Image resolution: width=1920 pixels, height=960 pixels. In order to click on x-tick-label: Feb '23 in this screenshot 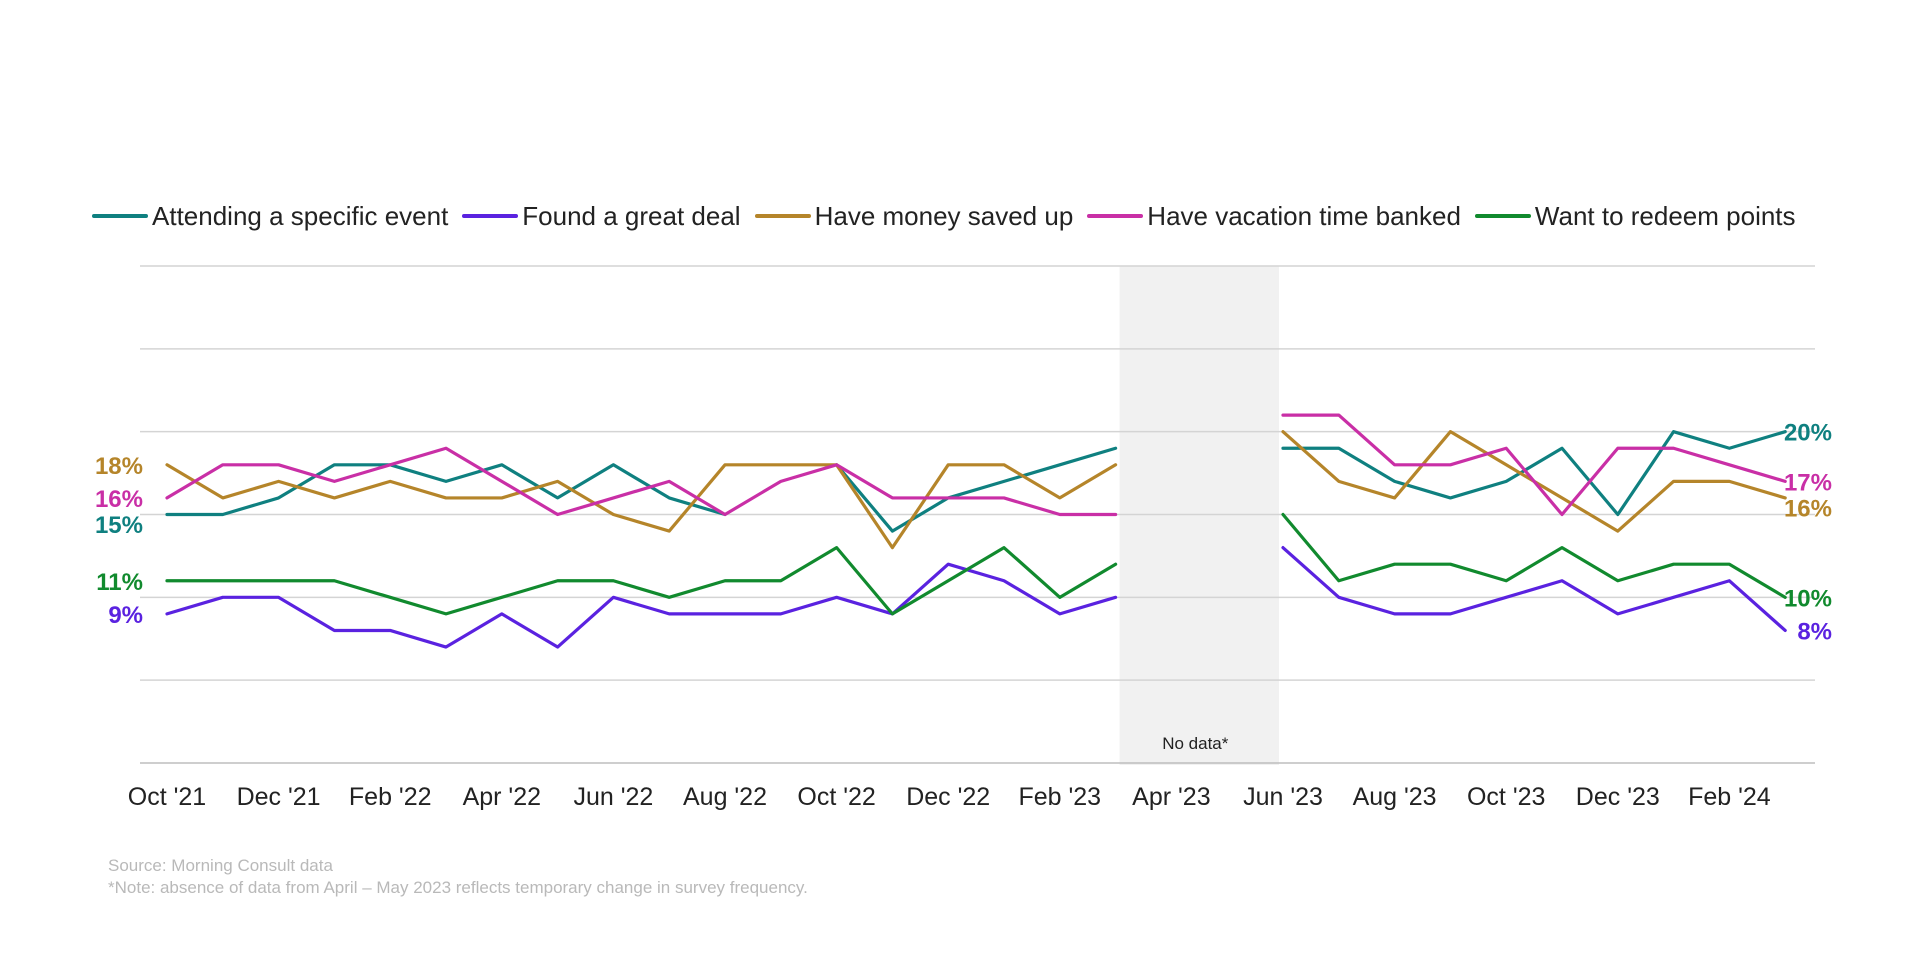, I will do `click(1059, 797)`.